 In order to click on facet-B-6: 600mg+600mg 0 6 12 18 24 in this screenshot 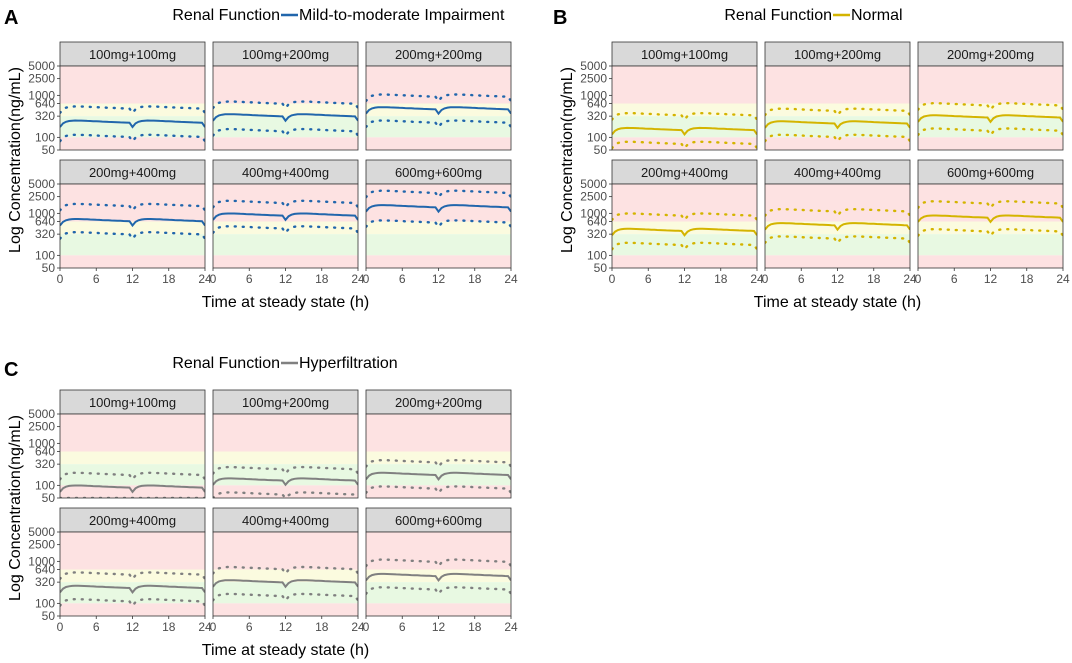, I will do `click(992, 222)`.